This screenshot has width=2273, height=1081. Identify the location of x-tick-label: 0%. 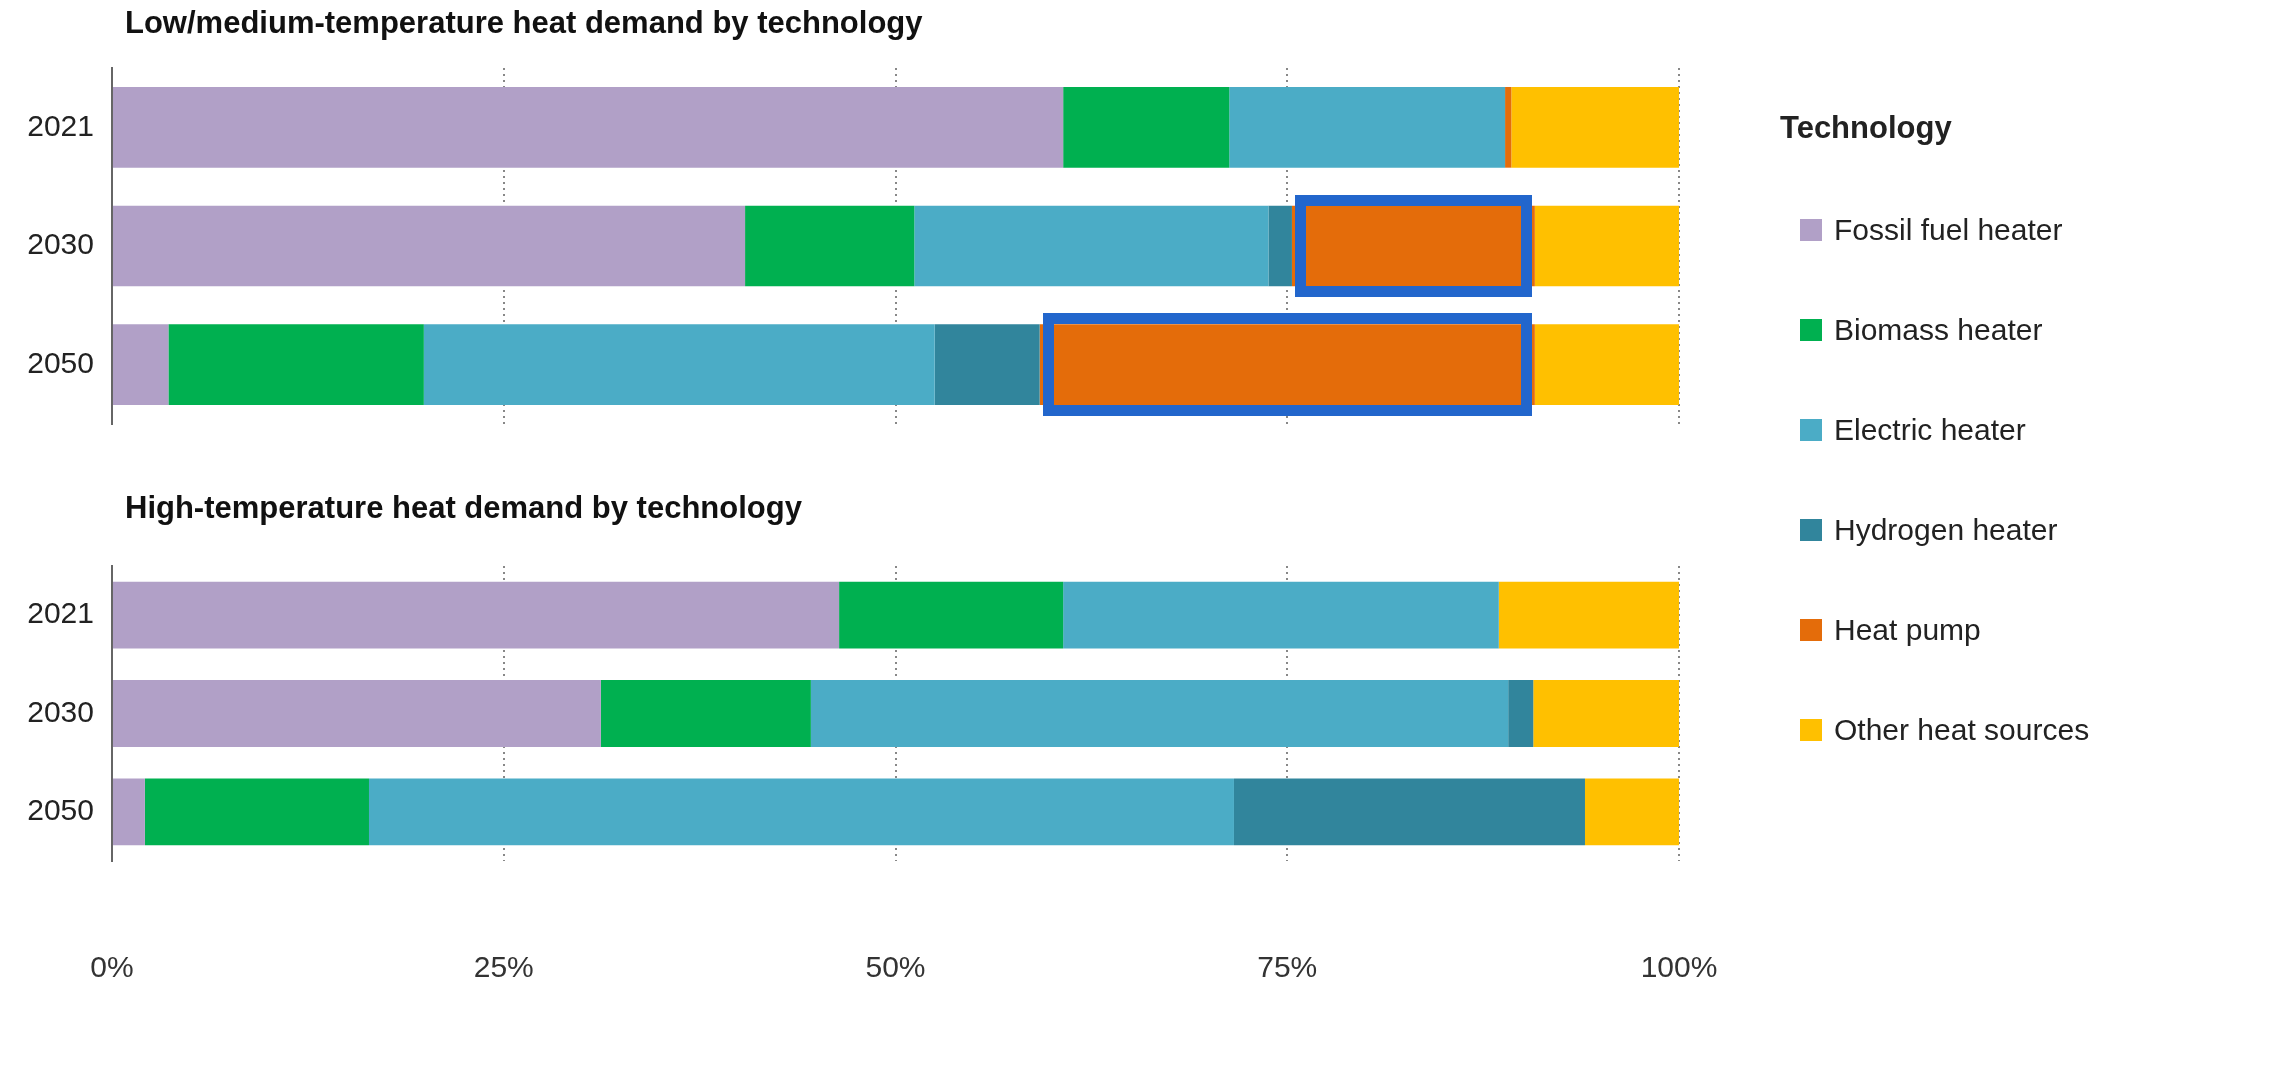
(112, 967).